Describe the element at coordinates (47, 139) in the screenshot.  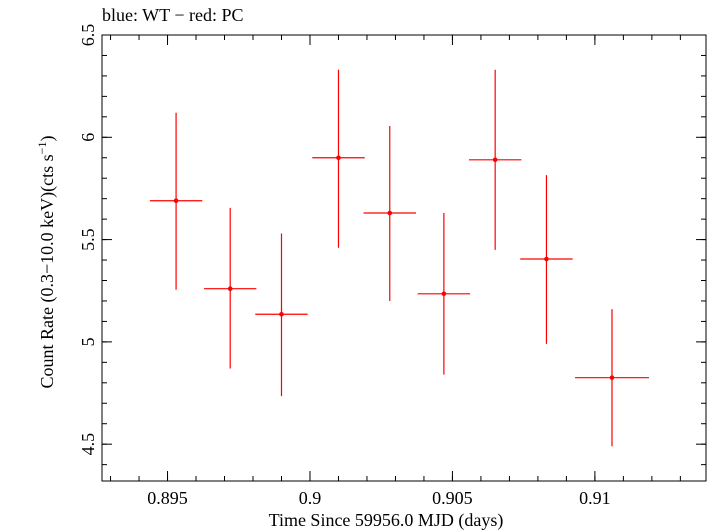
I see `y-axis-label-end: )` at that location.